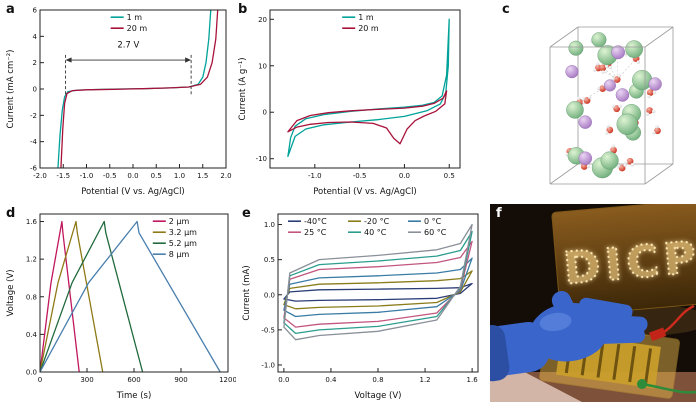  What do you see at coordinates (227, 380) in the screenshot?
I see `svg-text: 1200` at bounding box center [227, 380].